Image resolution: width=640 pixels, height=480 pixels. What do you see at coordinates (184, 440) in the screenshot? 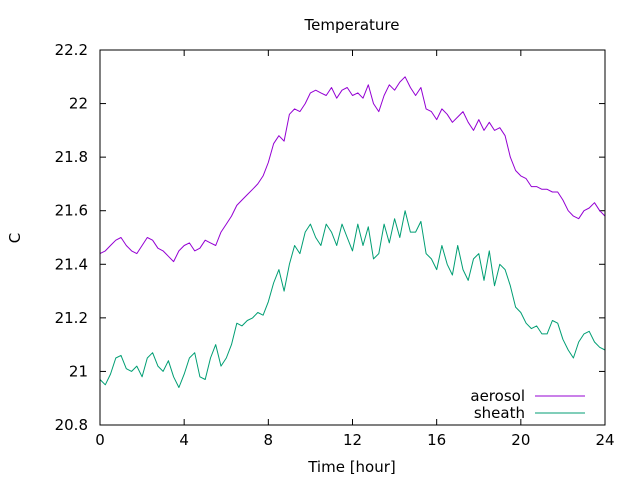
I see `x-tick-label: 4` at bounding box center [184, 440].